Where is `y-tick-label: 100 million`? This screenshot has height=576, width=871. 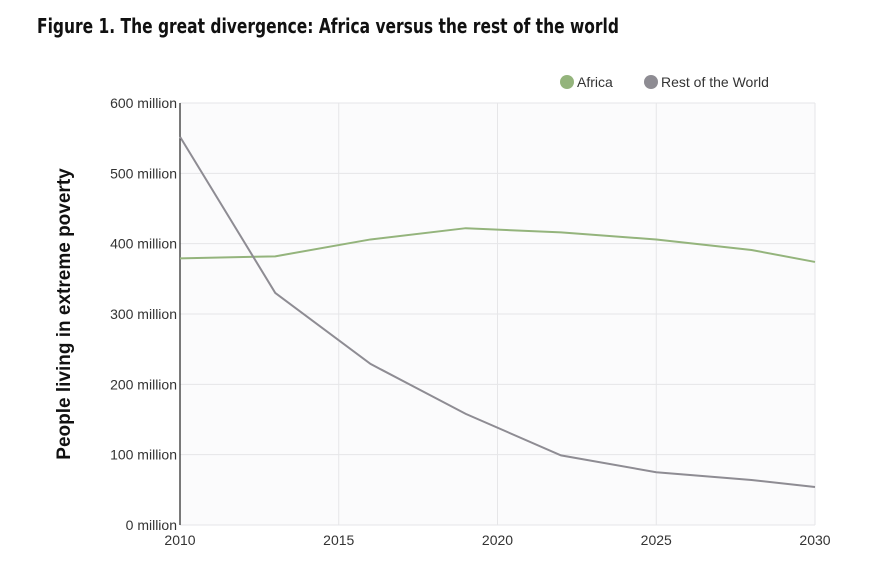
y-tick-label: 100 million is located at coordinates (143, 455).